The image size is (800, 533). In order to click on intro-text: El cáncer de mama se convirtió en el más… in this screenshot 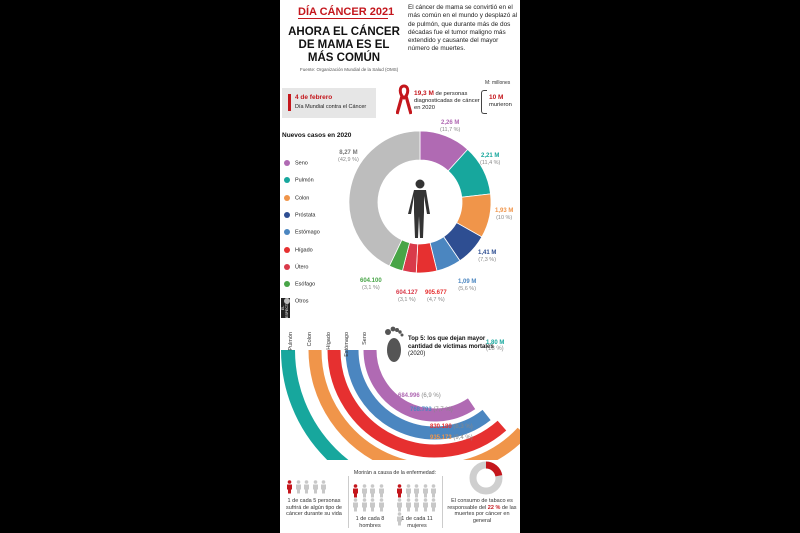, I will do `click(463, 28)`.